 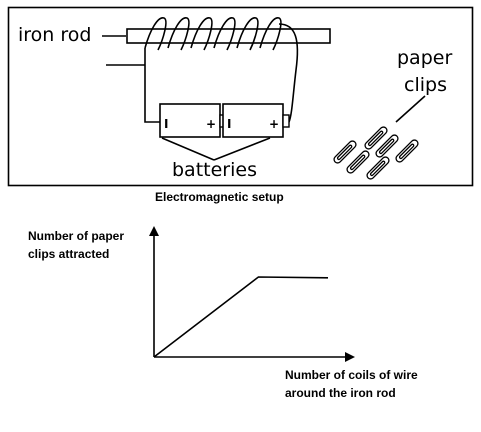 I want to click on batteries-pointers, so click(x=216, y=149).